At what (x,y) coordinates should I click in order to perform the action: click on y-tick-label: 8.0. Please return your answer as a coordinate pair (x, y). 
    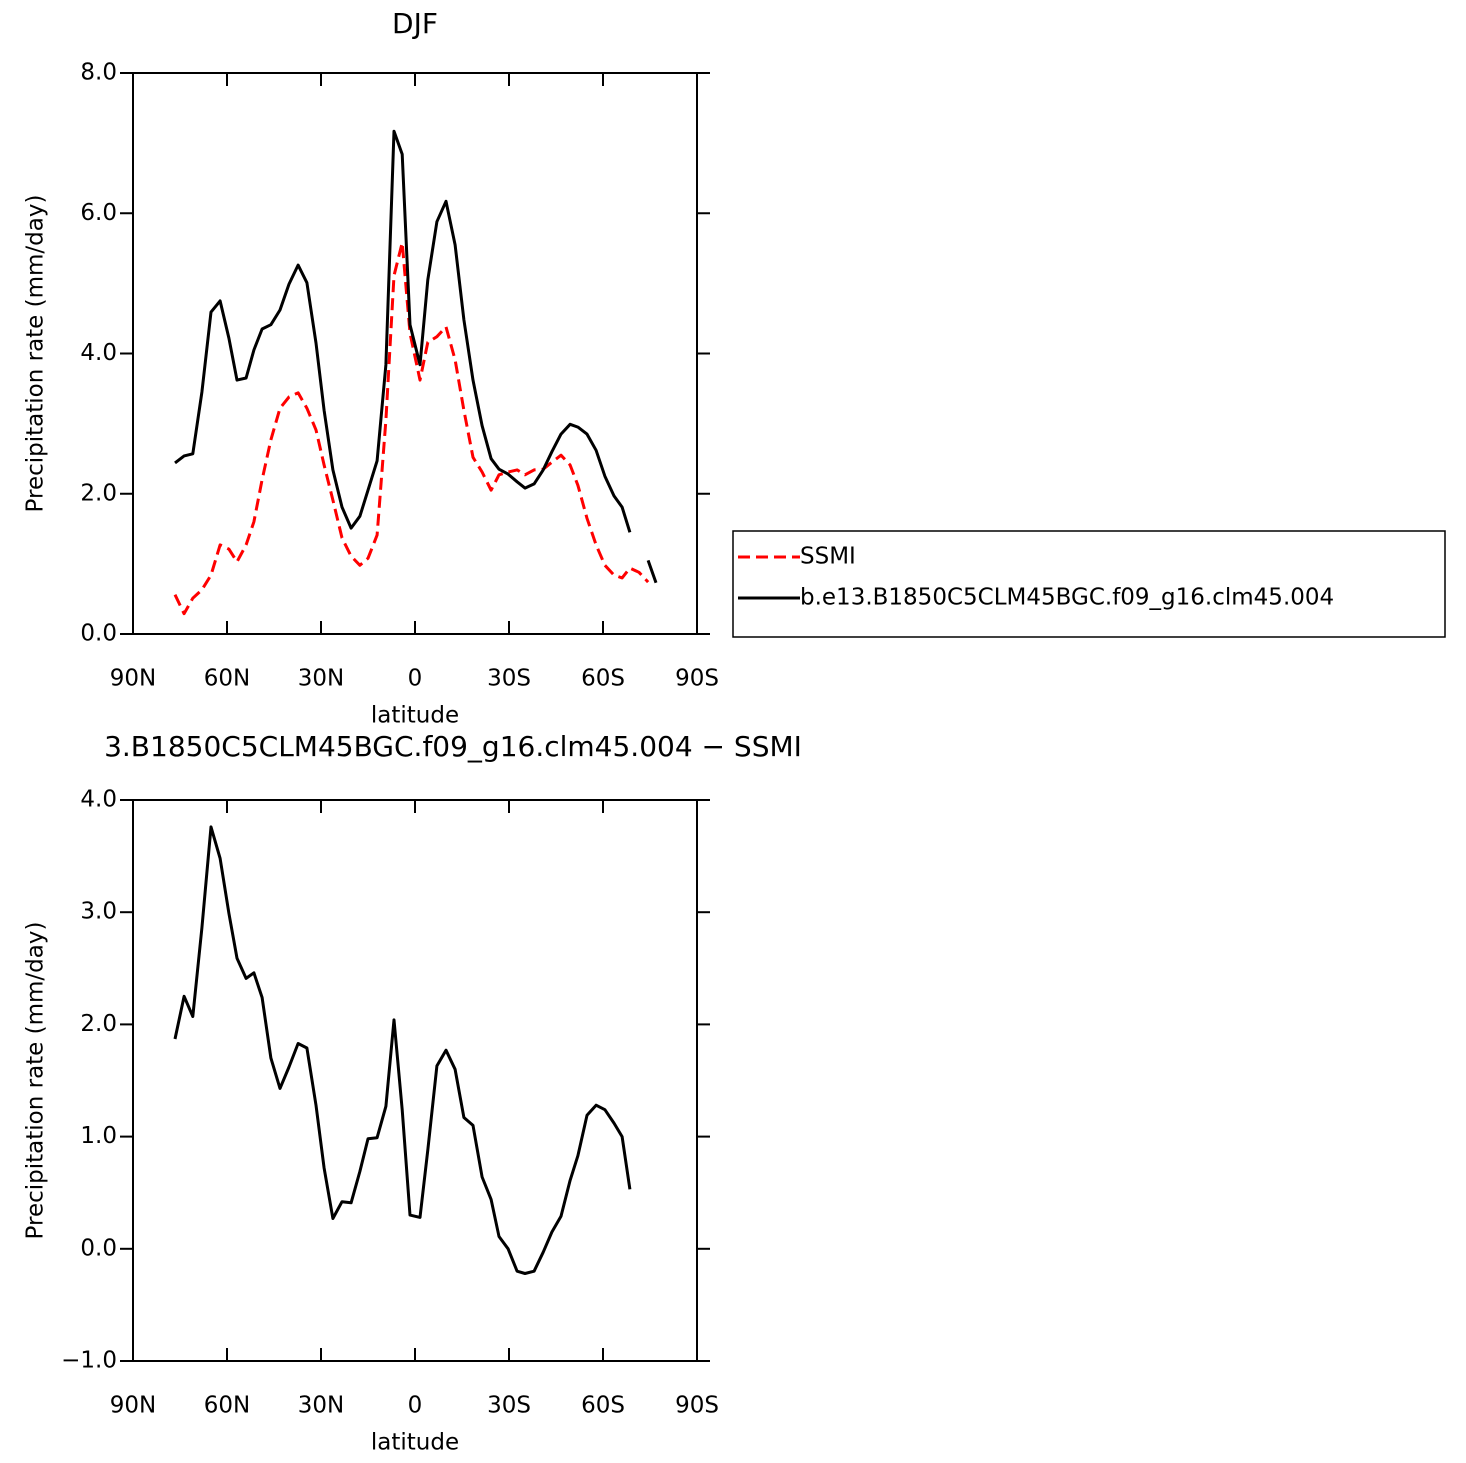
    Looking at the image, I should click on (98, 73).